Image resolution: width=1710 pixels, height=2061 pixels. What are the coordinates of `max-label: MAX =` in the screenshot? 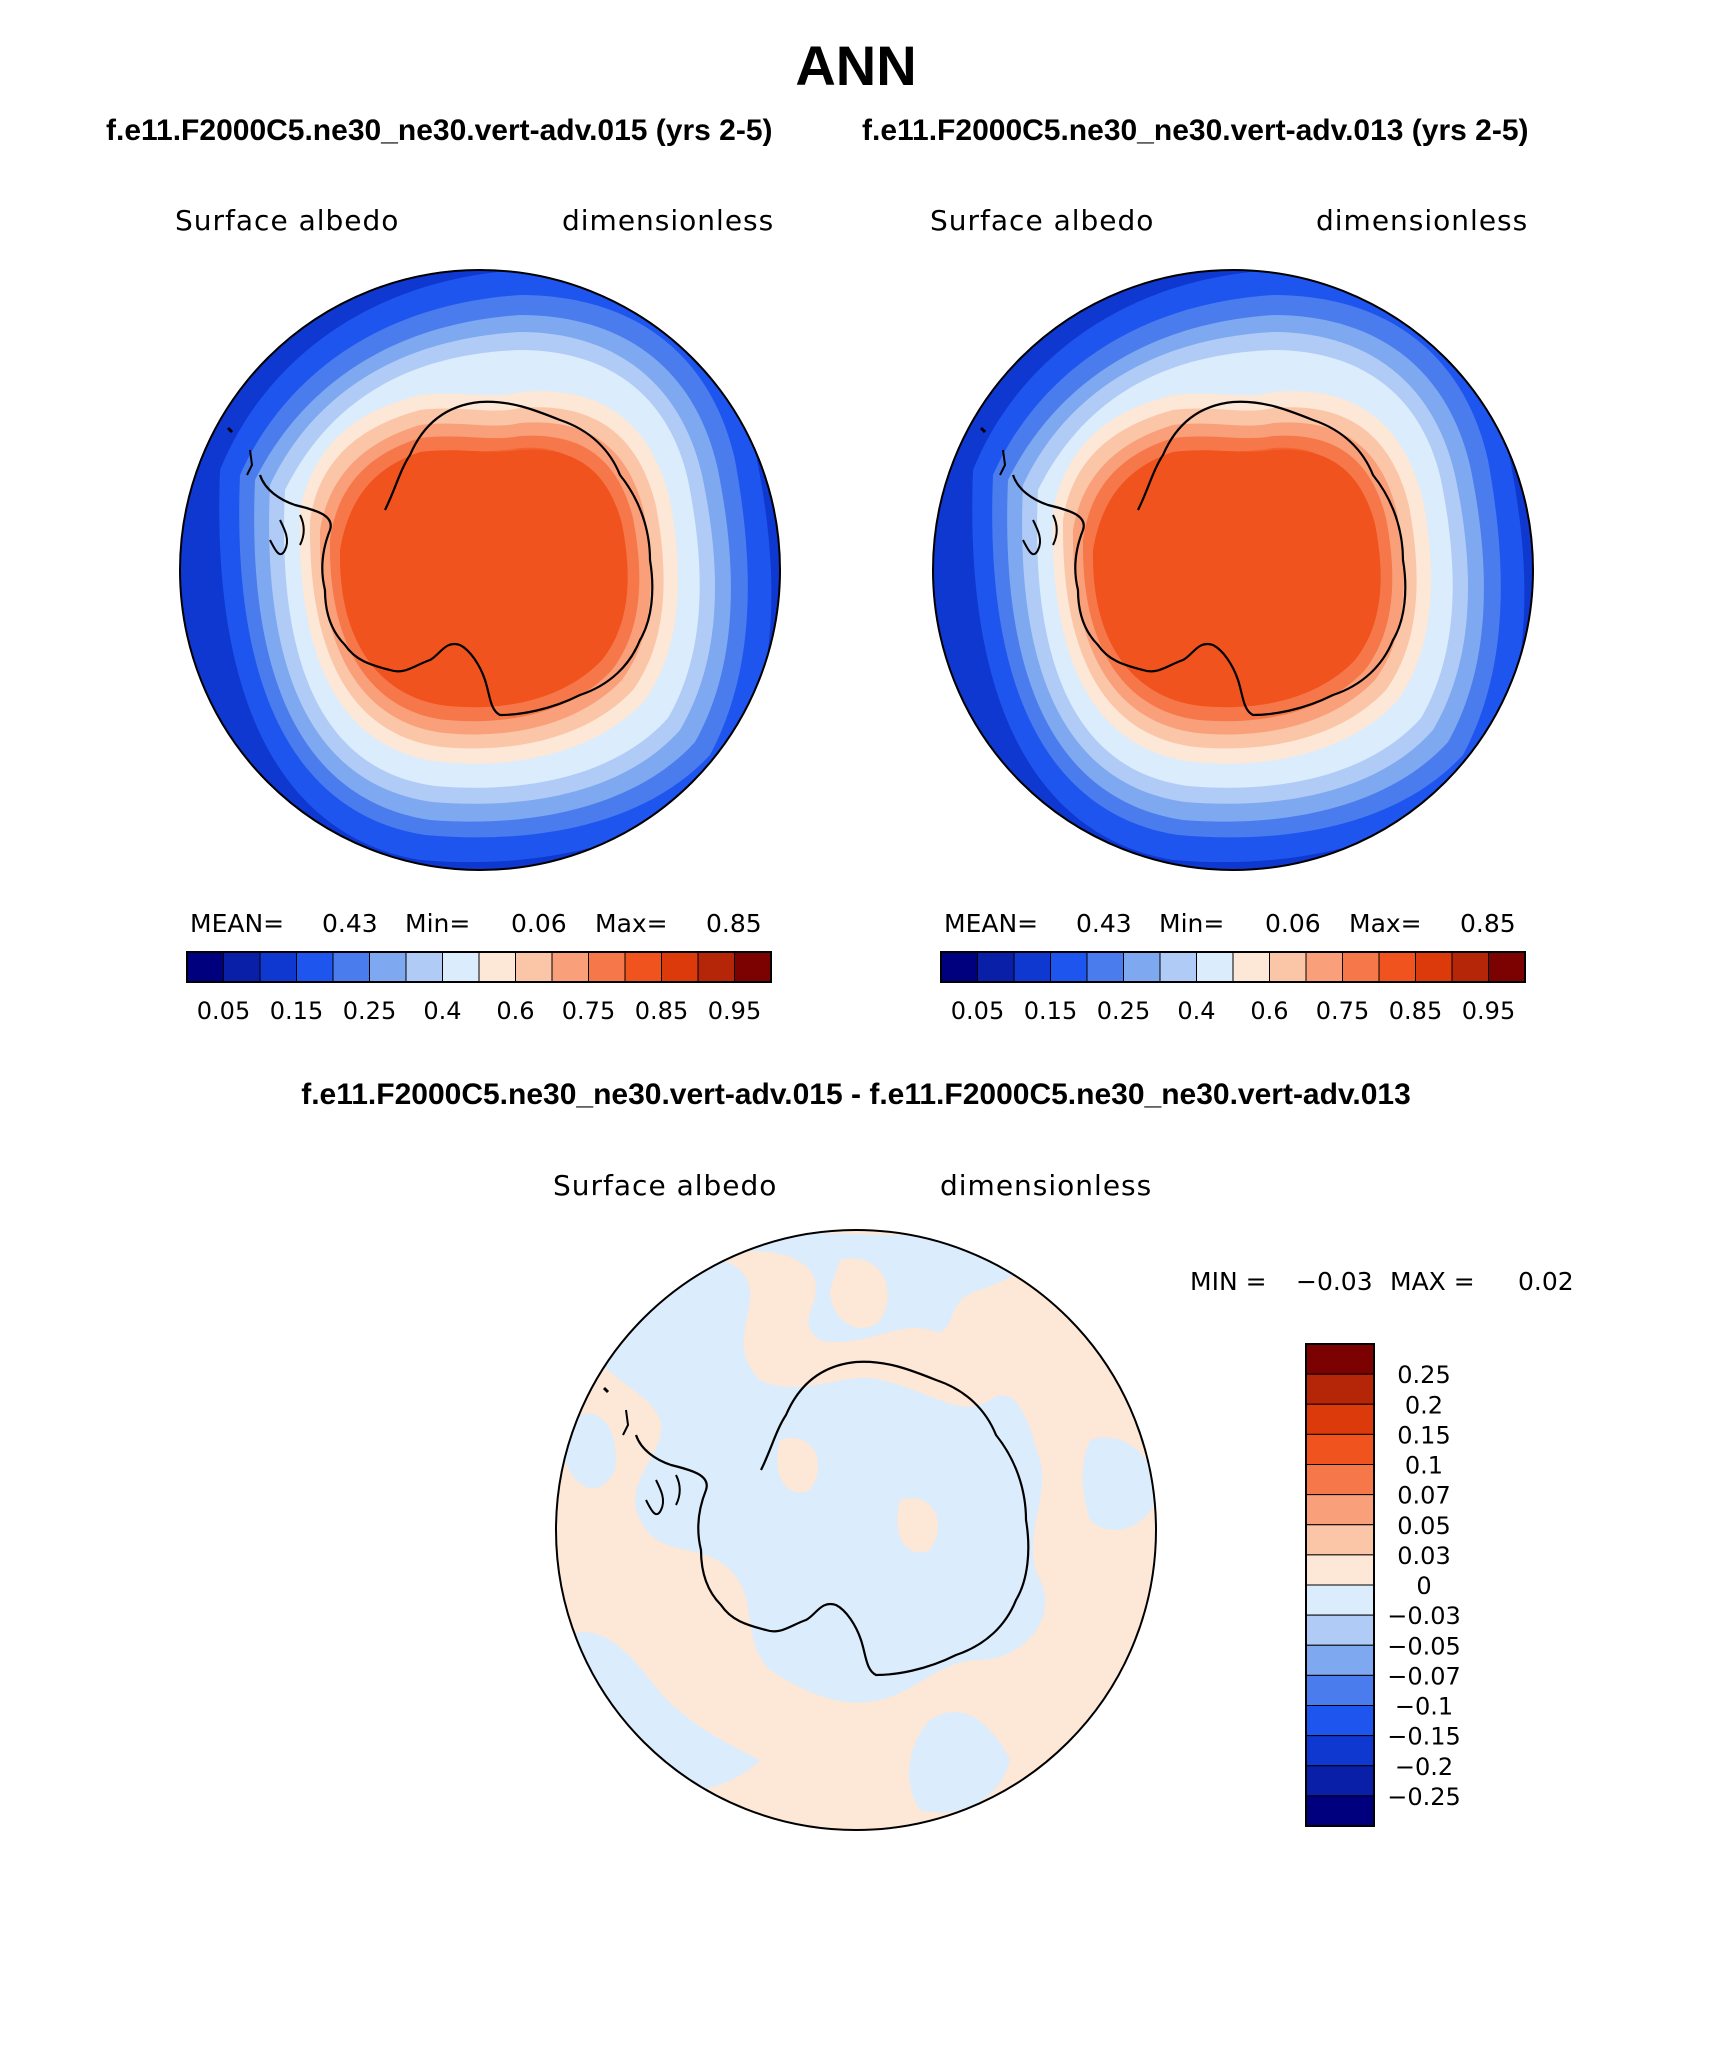 It's located at (1432, 1281).